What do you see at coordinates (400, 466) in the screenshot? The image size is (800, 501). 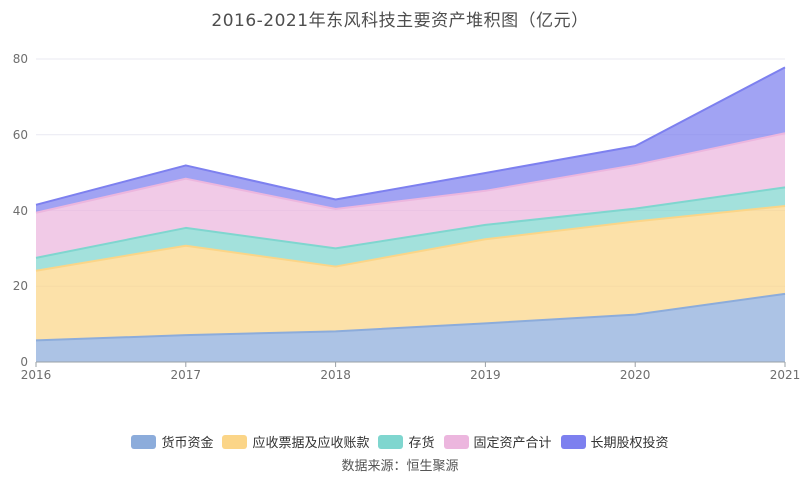 I see `data-source: 数据来源：恒生聚源` at bounding box center [400, 466].